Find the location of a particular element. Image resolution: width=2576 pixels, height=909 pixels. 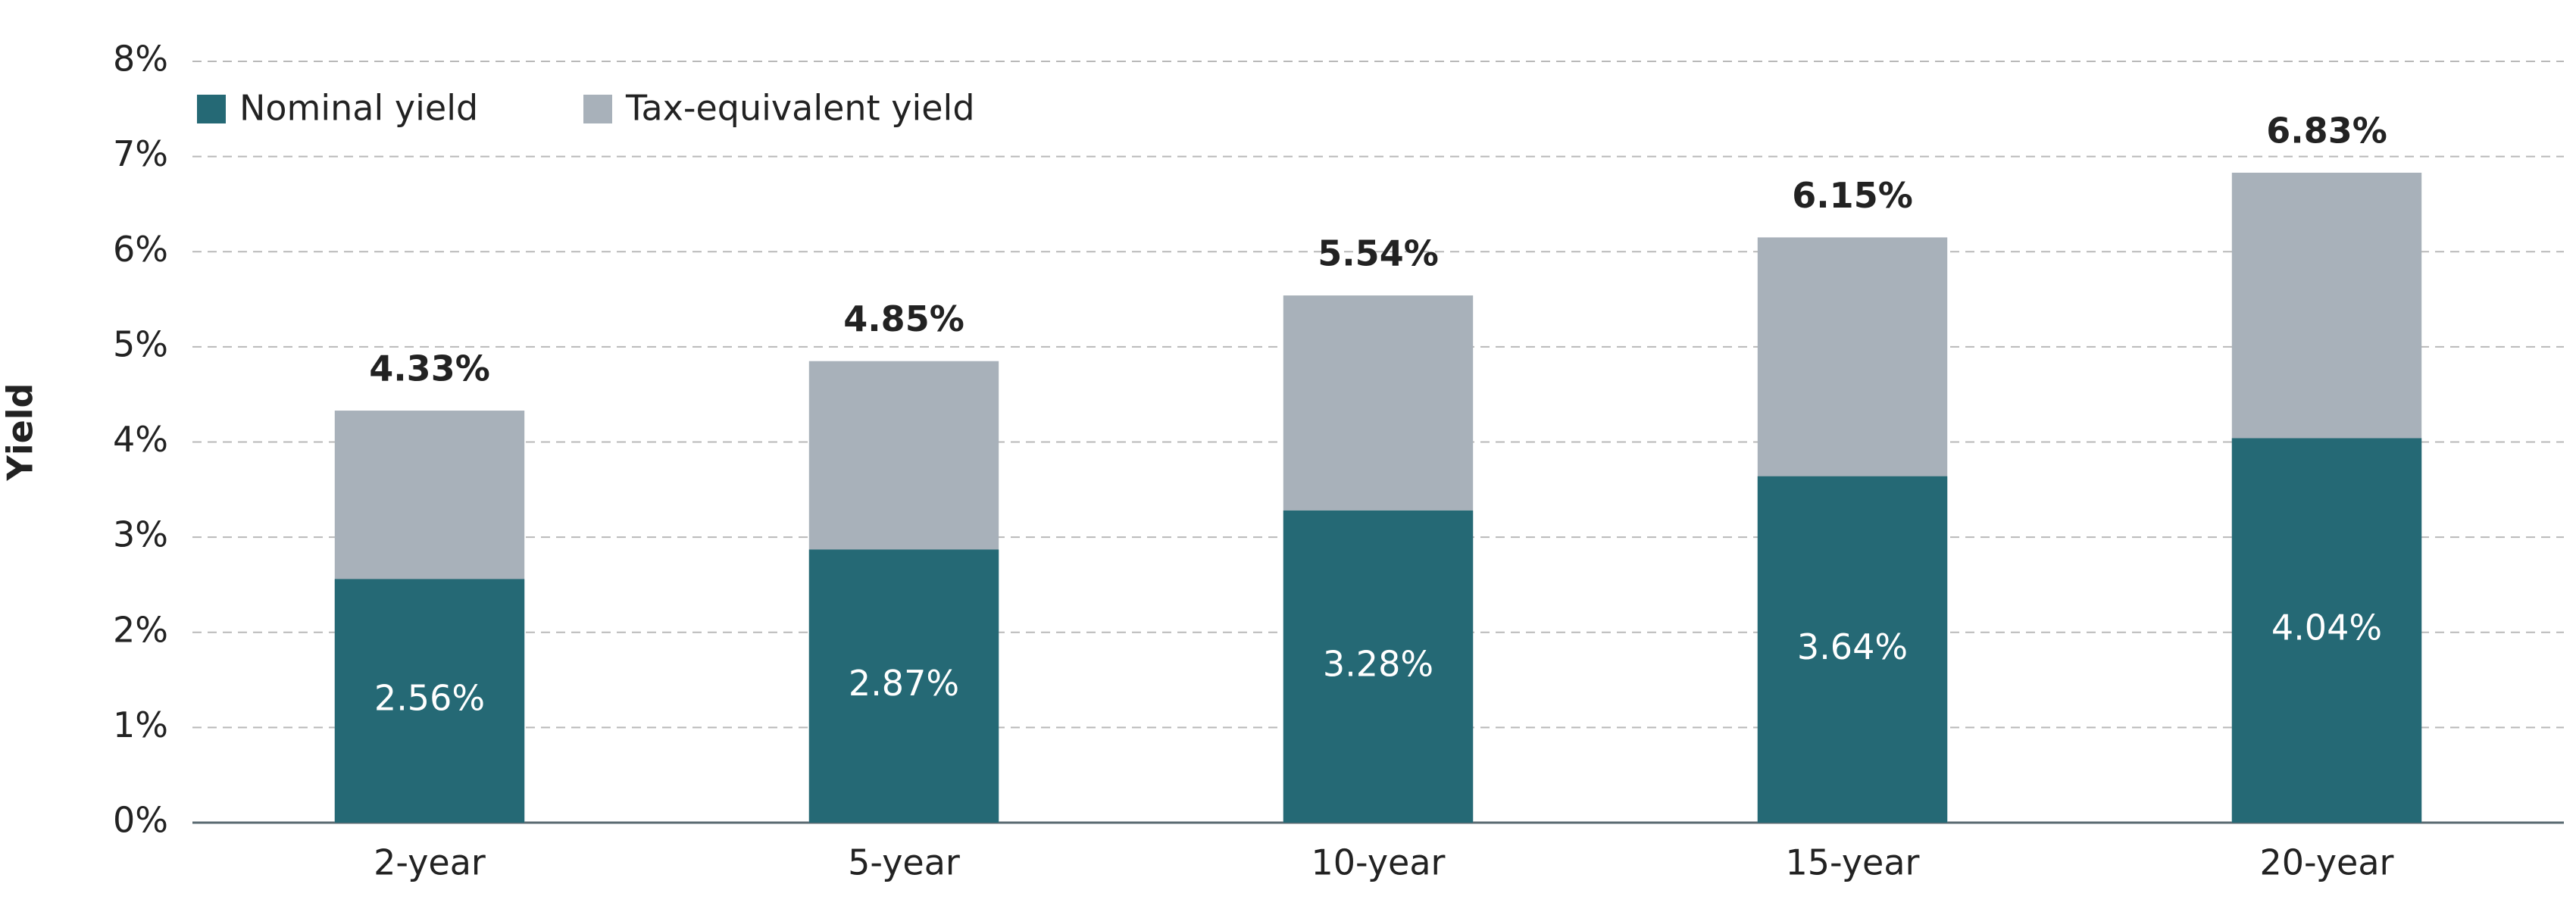

x-tick-label: 15-year is located at coordinates (1853, 862).